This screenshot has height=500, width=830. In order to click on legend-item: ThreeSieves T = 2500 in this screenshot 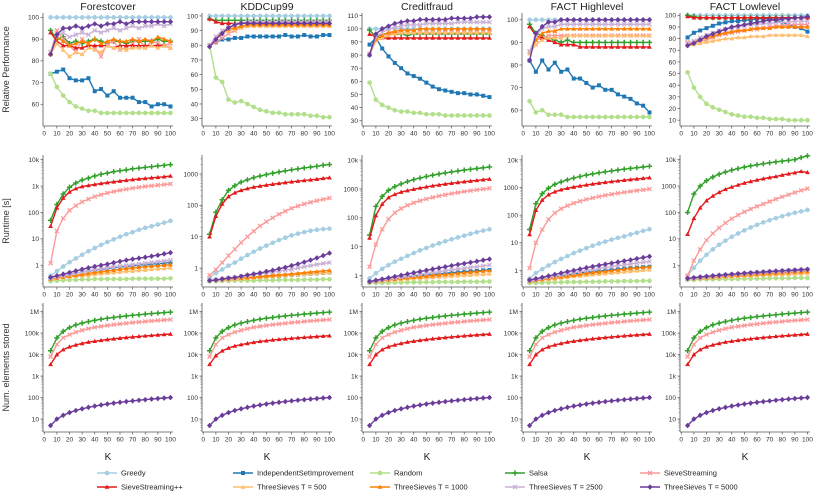, I will do `click(554, 487)`.